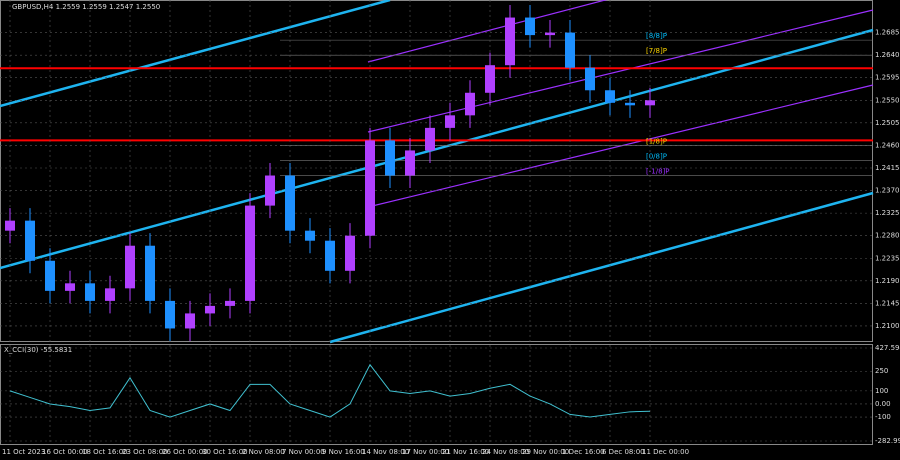 The height and width of the screenshot is (460, 900). Describe the element at coordinates (263, 452) in the screenshot. I see `x-tick-label: 2 Nov 08:00` at that location.